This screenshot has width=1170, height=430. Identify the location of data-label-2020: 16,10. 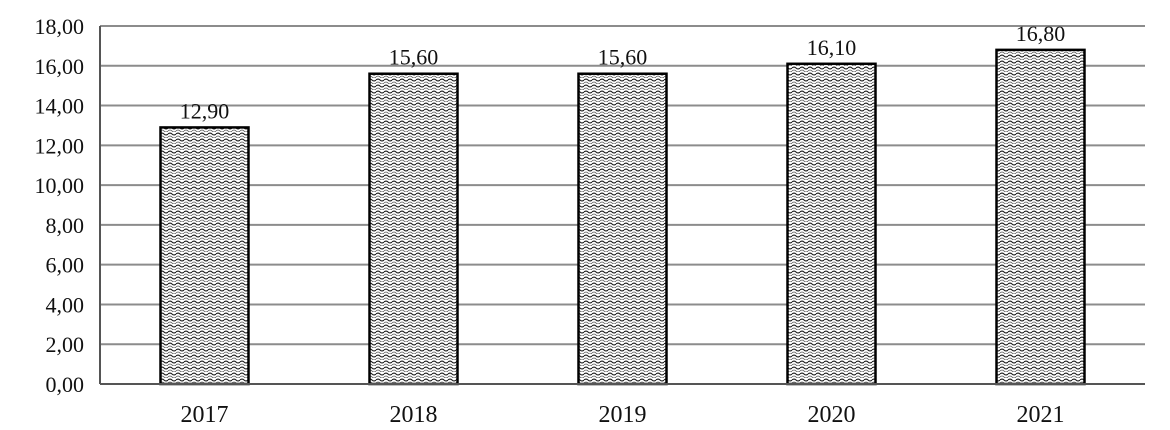
(832, 47).